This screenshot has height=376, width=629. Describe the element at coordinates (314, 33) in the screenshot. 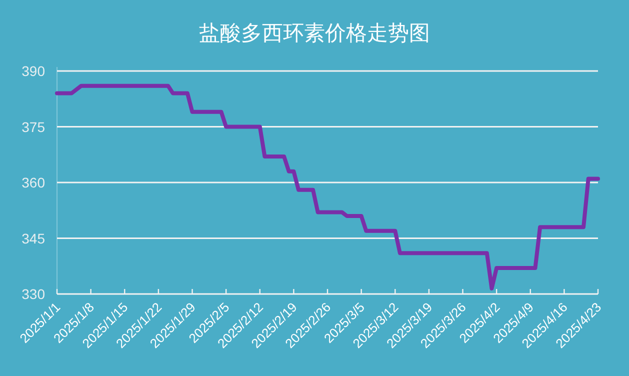

I see `chart-title: 盐酸多西环素价格走势图` at that location.